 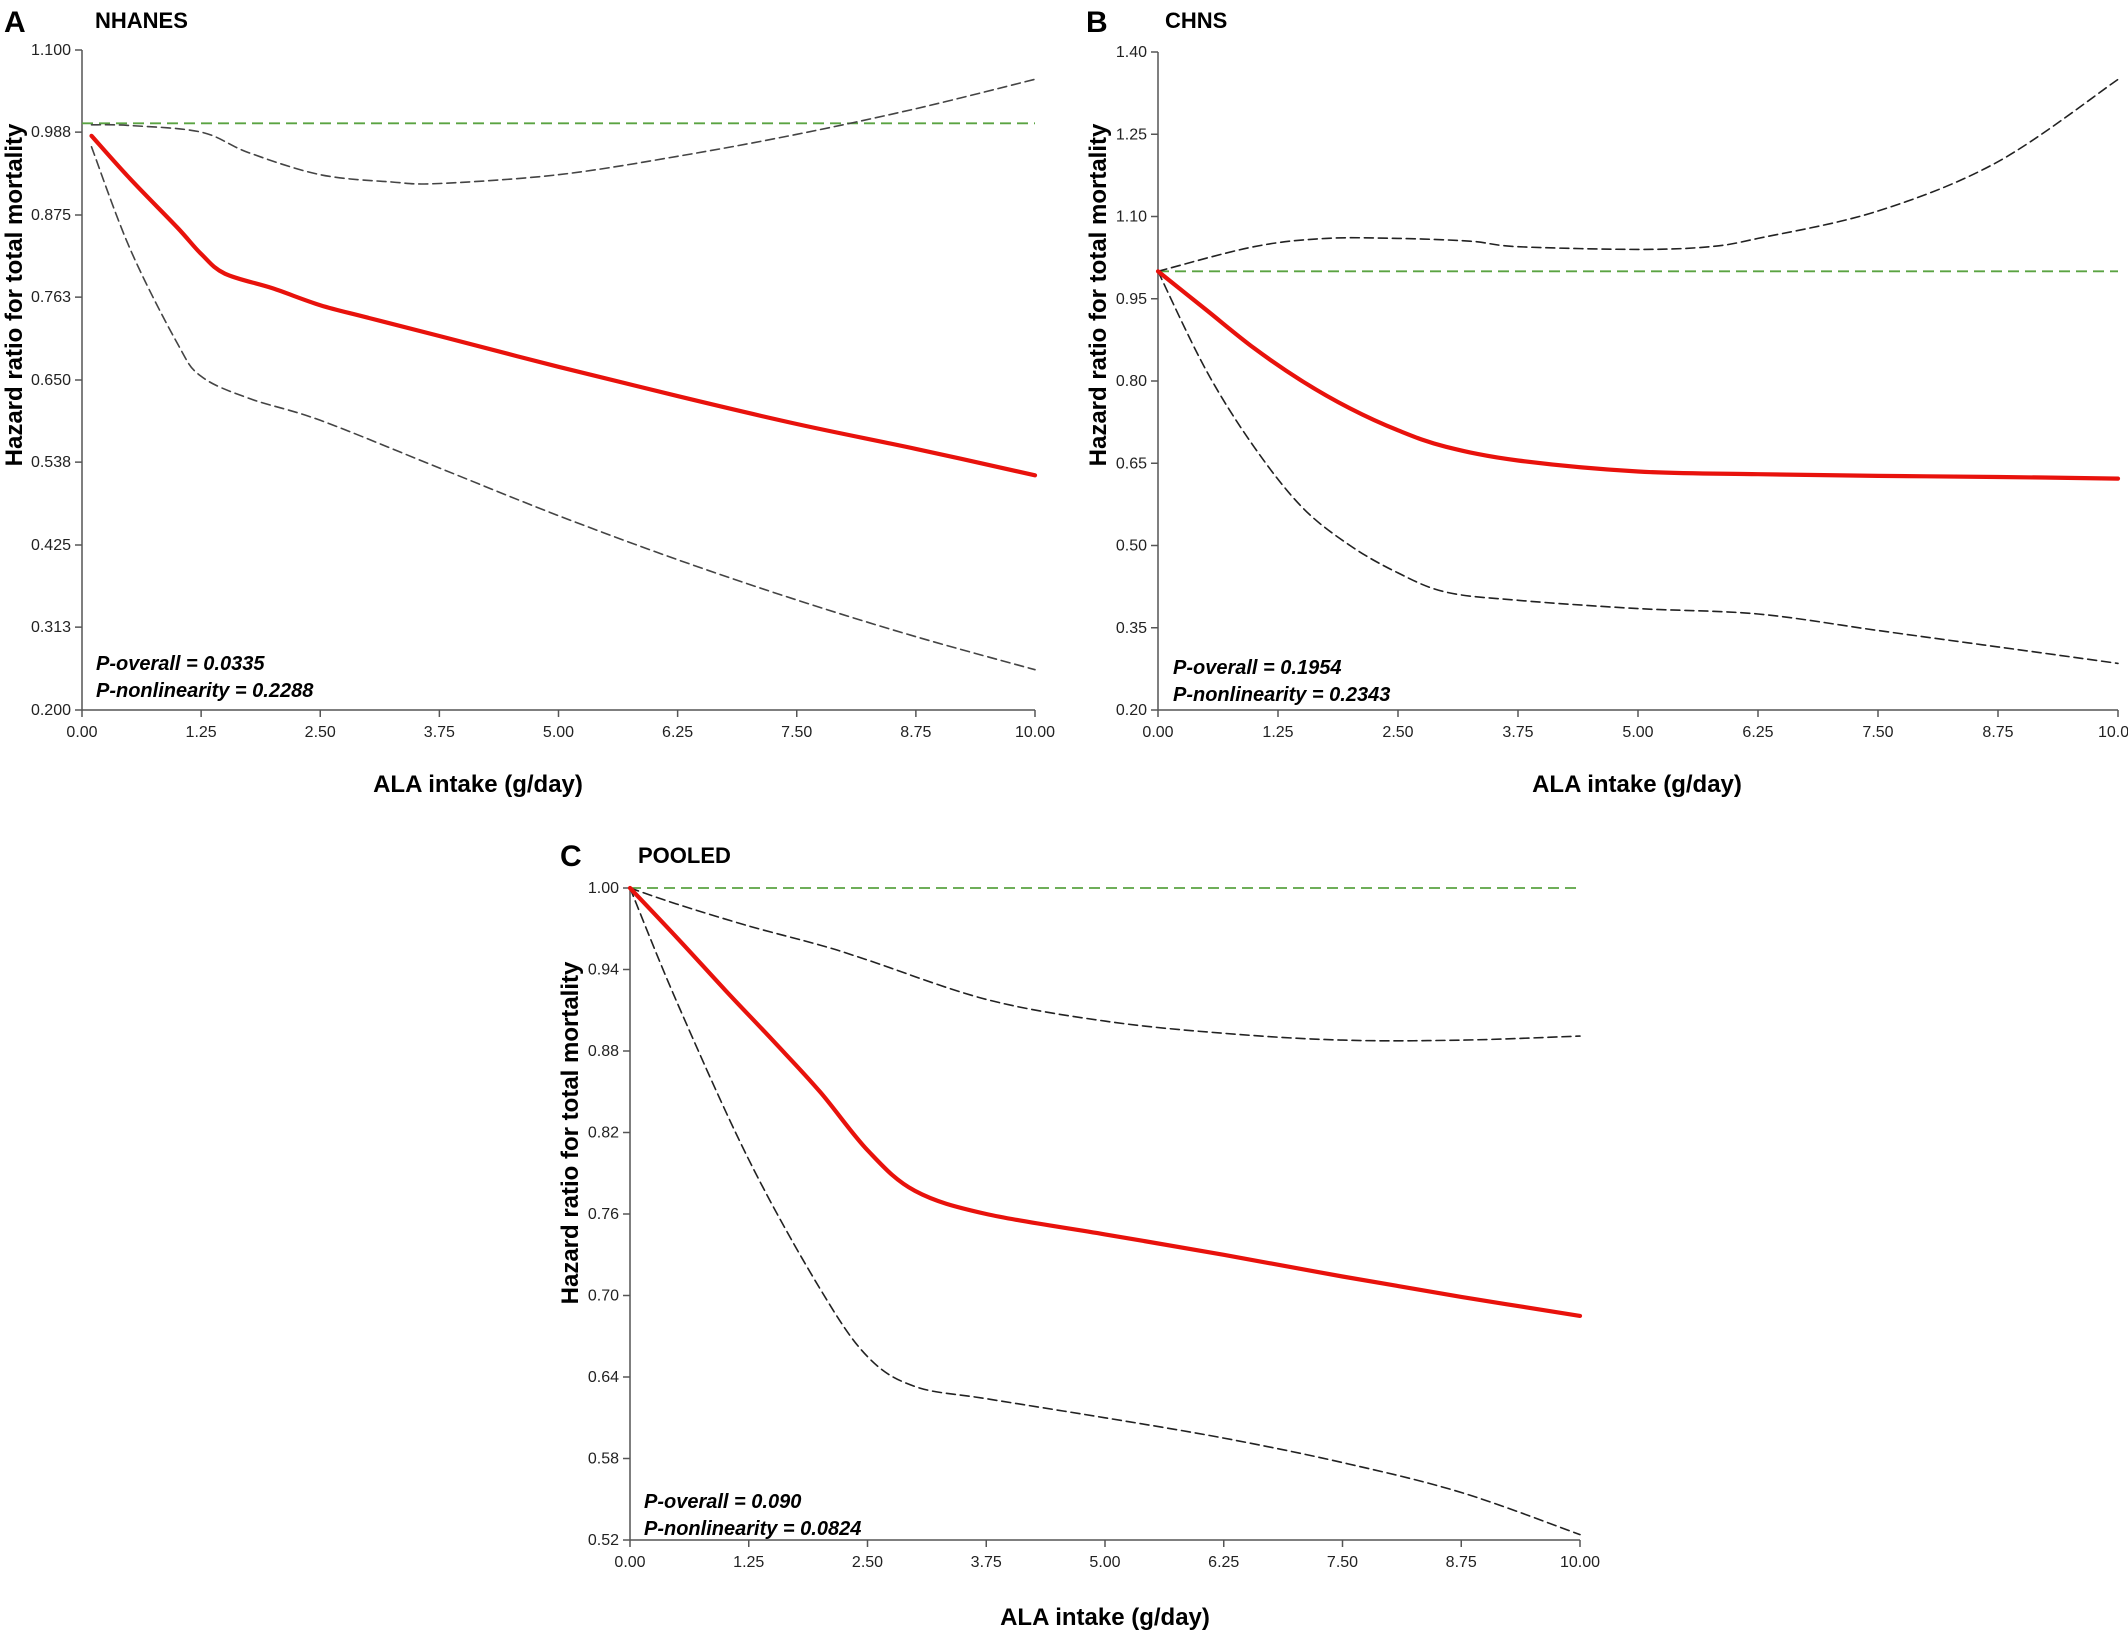 I want to click on panel-c-y-tick-label: 0.52, so click(x=603, y=1540).